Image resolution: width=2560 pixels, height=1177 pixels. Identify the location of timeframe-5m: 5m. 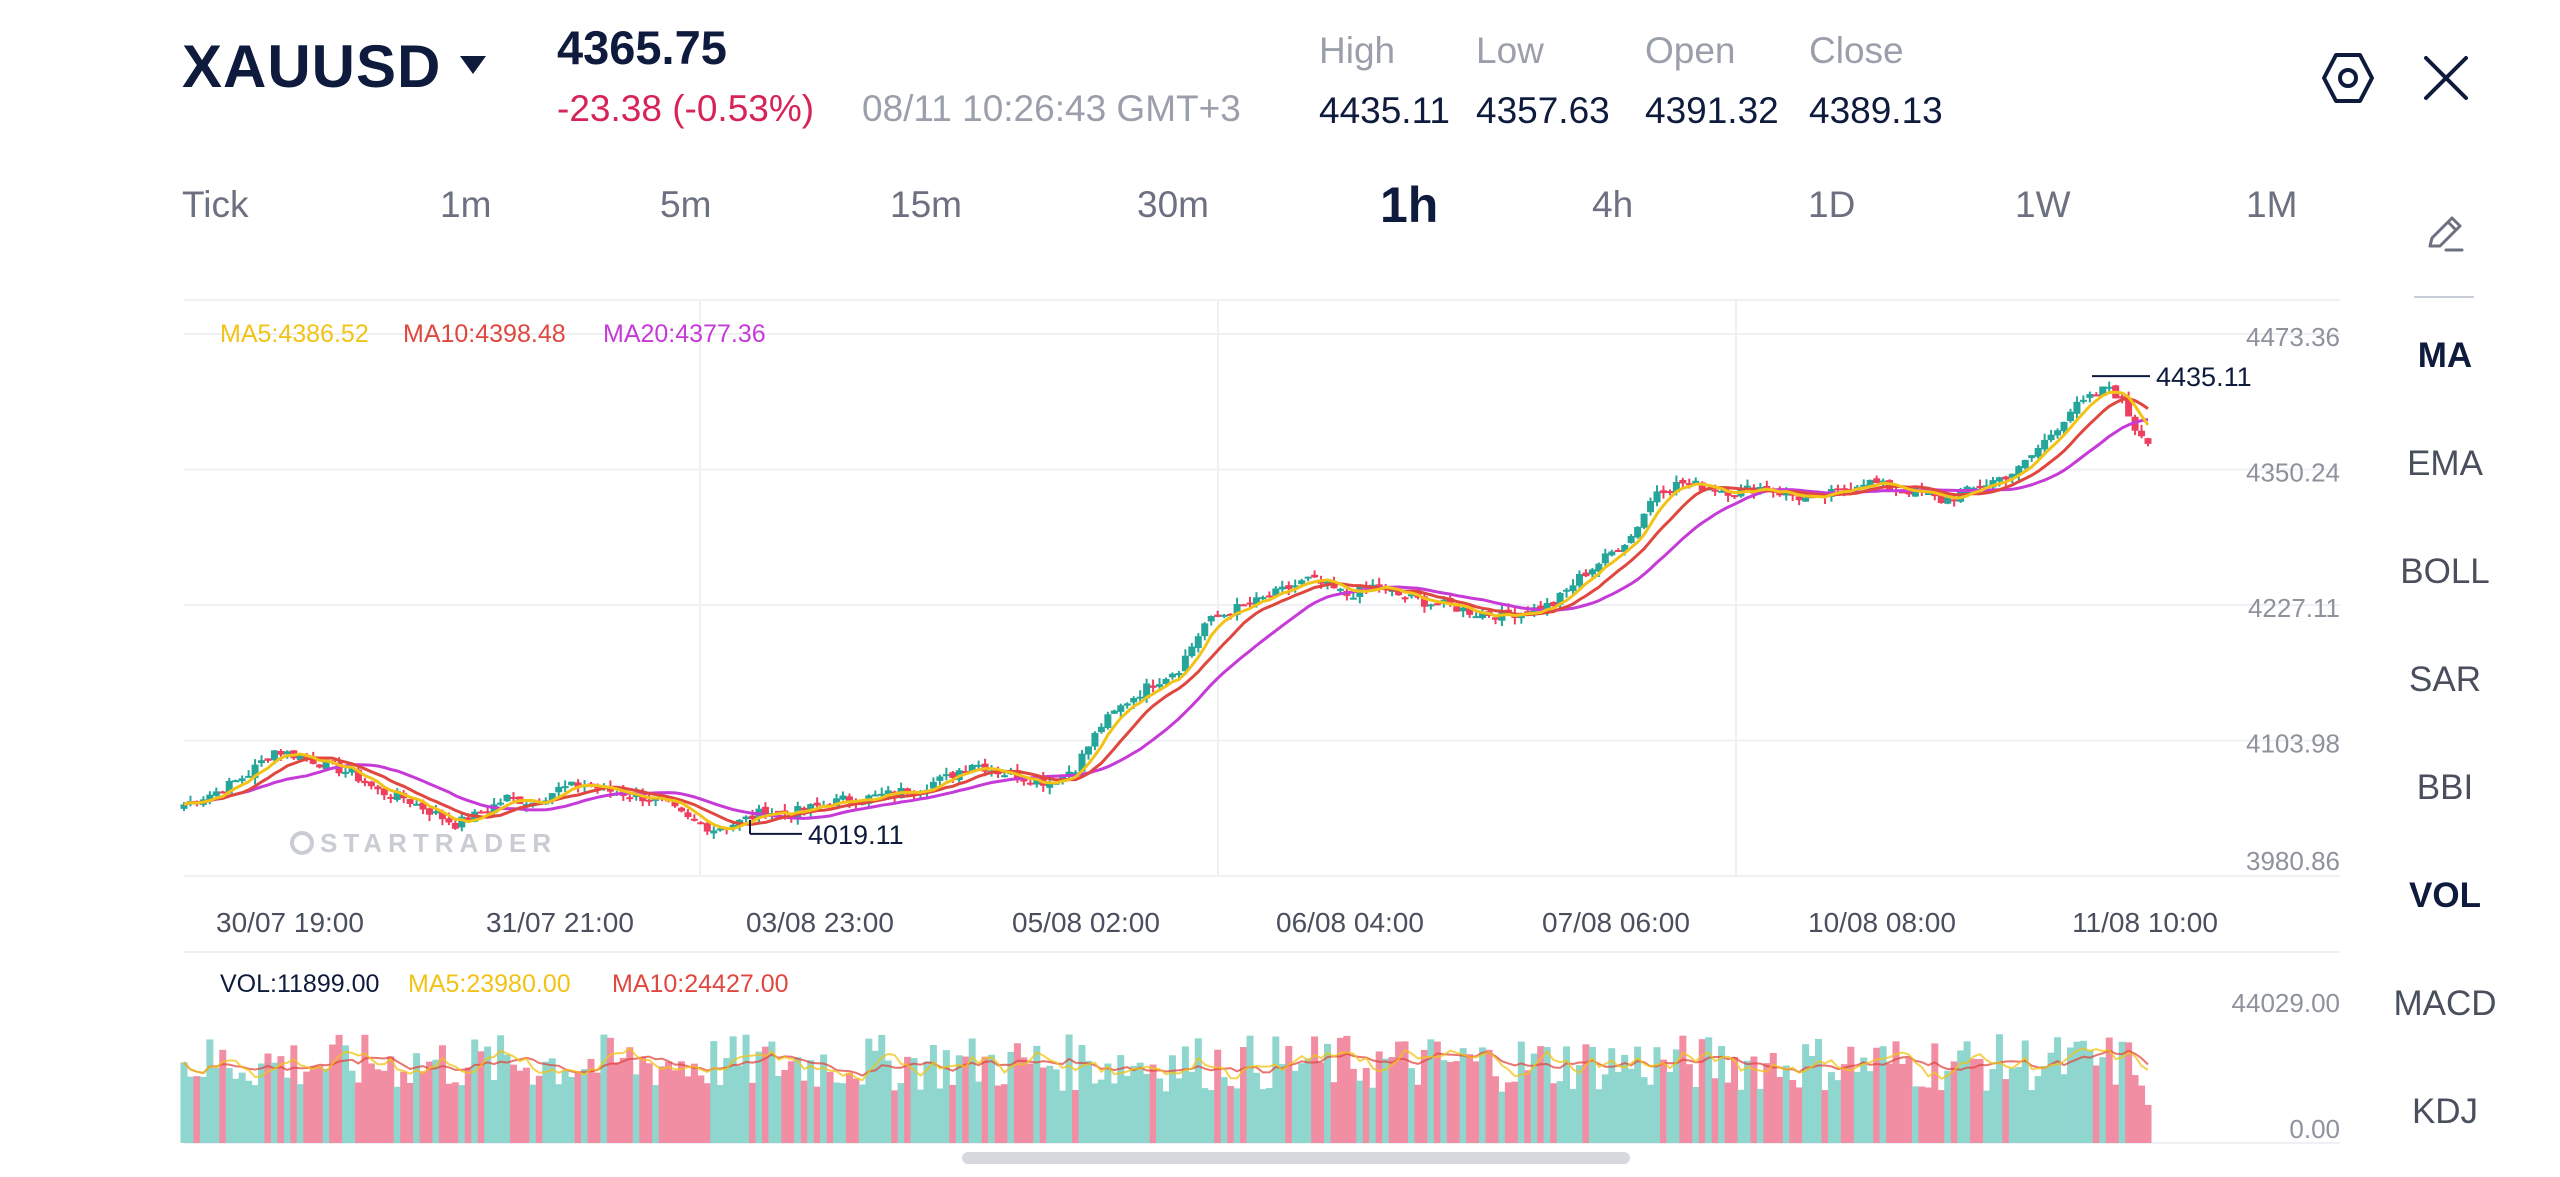
(686, 204).